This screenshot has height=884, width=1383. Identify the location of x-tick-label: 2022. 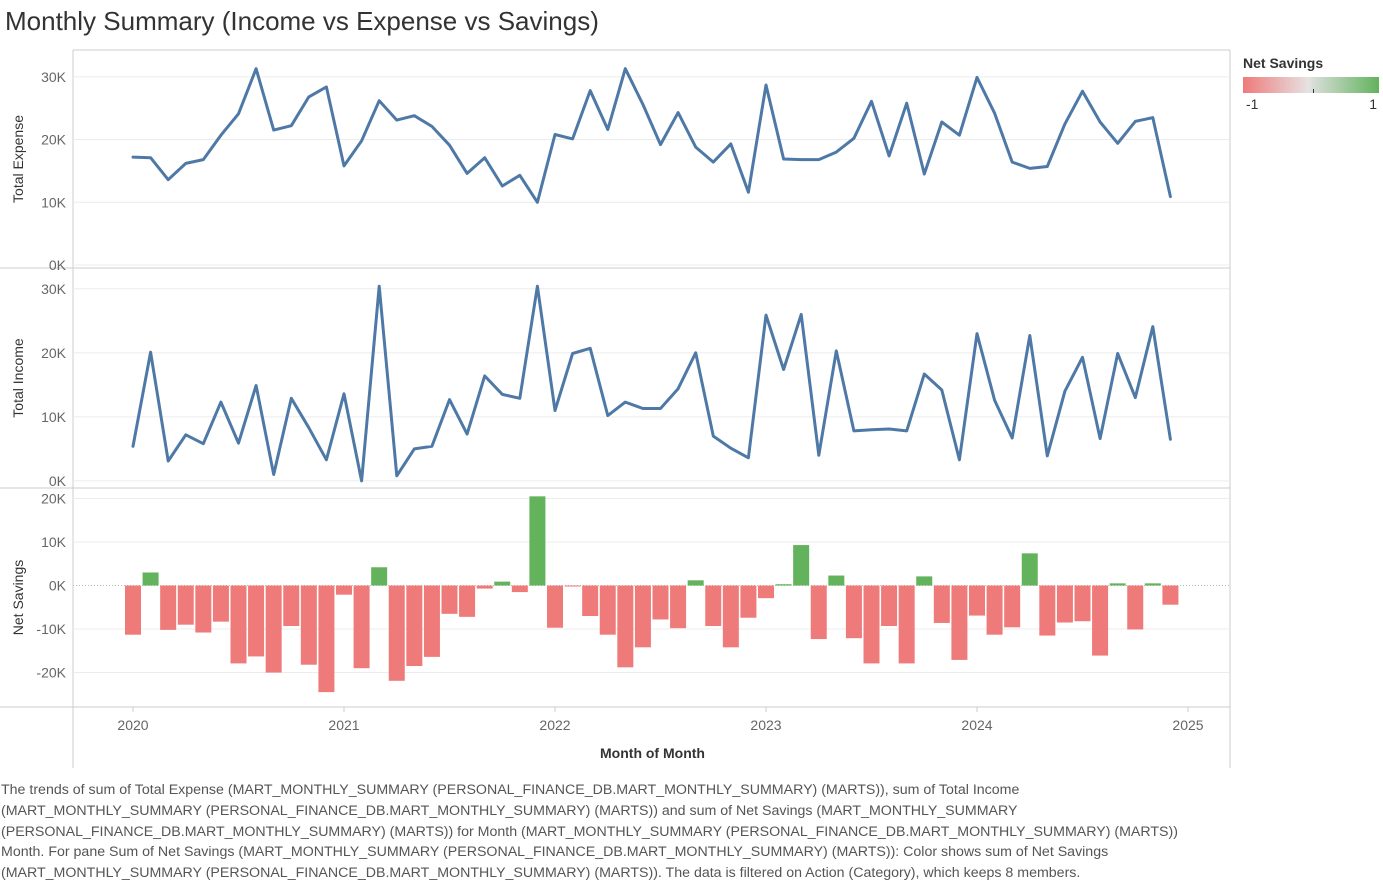
(554, 725).